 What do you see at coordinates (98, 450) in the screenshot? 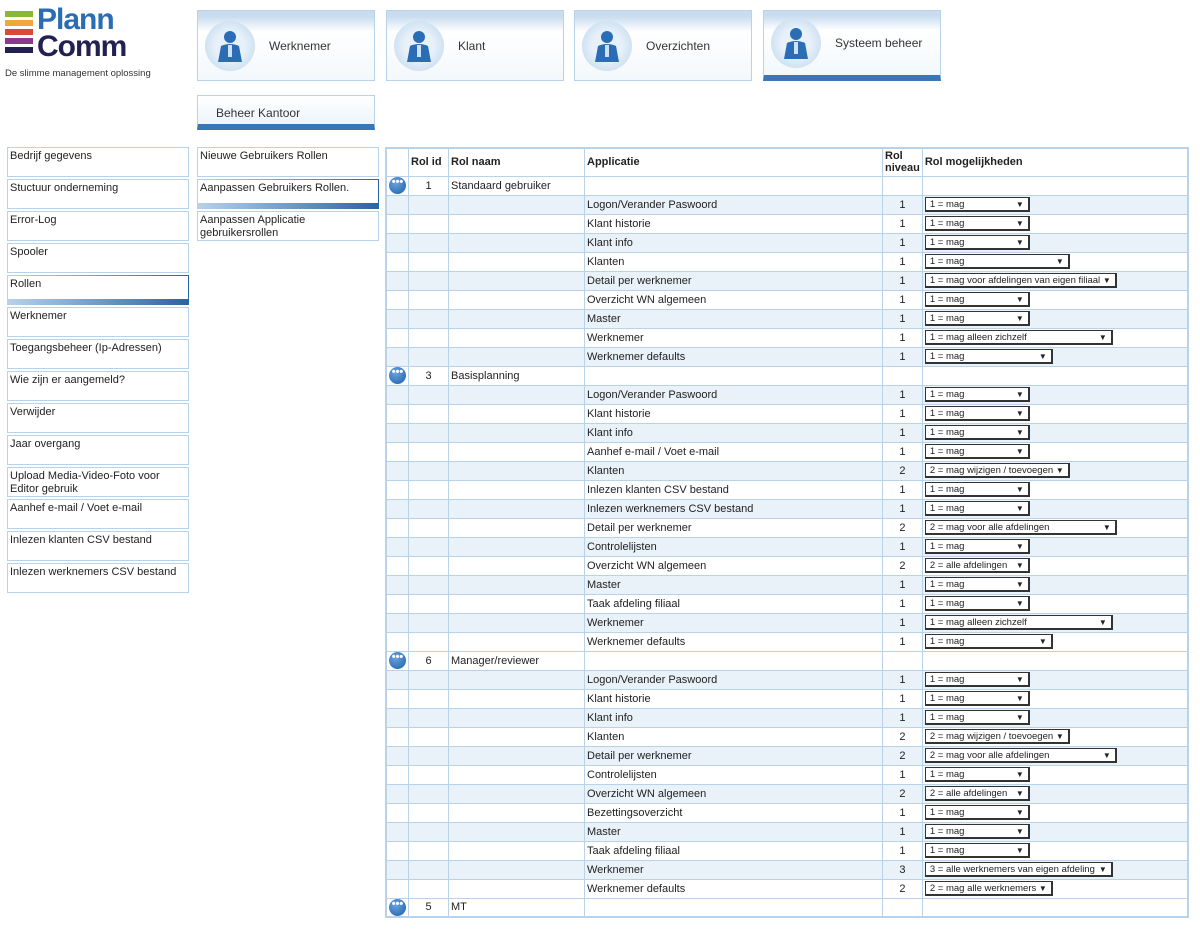
I see `menu-item: Jaar overgang` at bounding box center [98, 450].